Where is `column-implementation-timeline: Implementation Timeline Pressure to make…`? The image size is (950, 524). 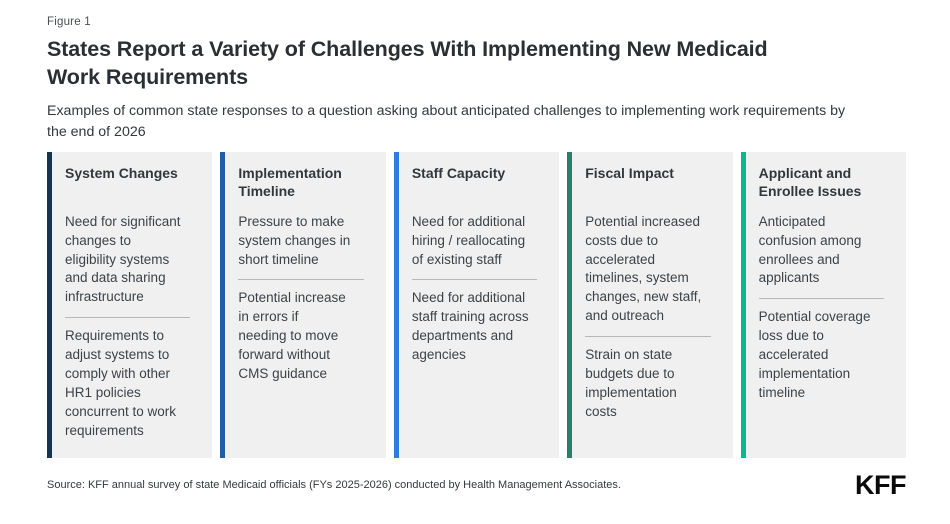
column-implementation-timeline: Implementation Timeline Pressure to make… is located at coordinates (303, 304).